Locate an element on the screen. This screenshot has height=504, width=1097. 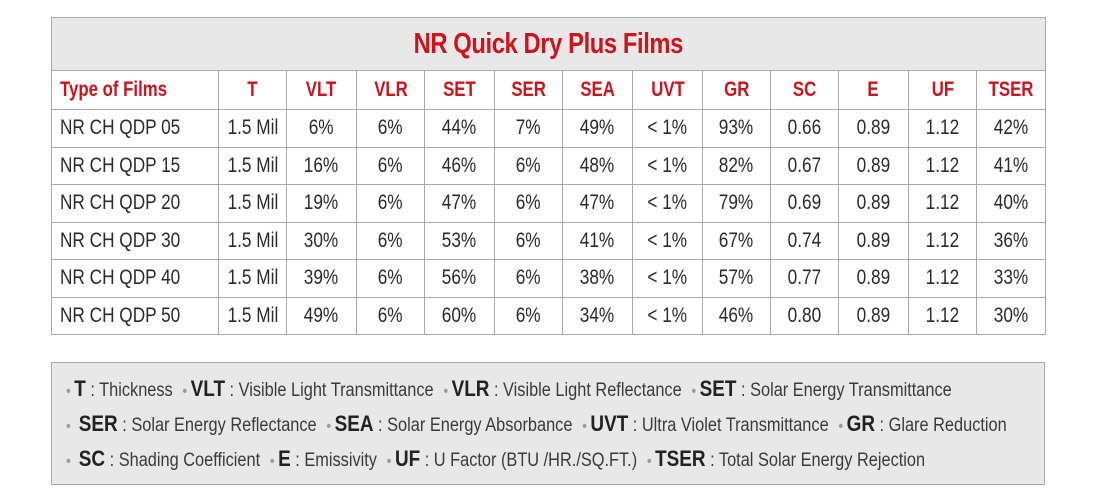
cell-set: 44% is located at coordinates (459, 128).